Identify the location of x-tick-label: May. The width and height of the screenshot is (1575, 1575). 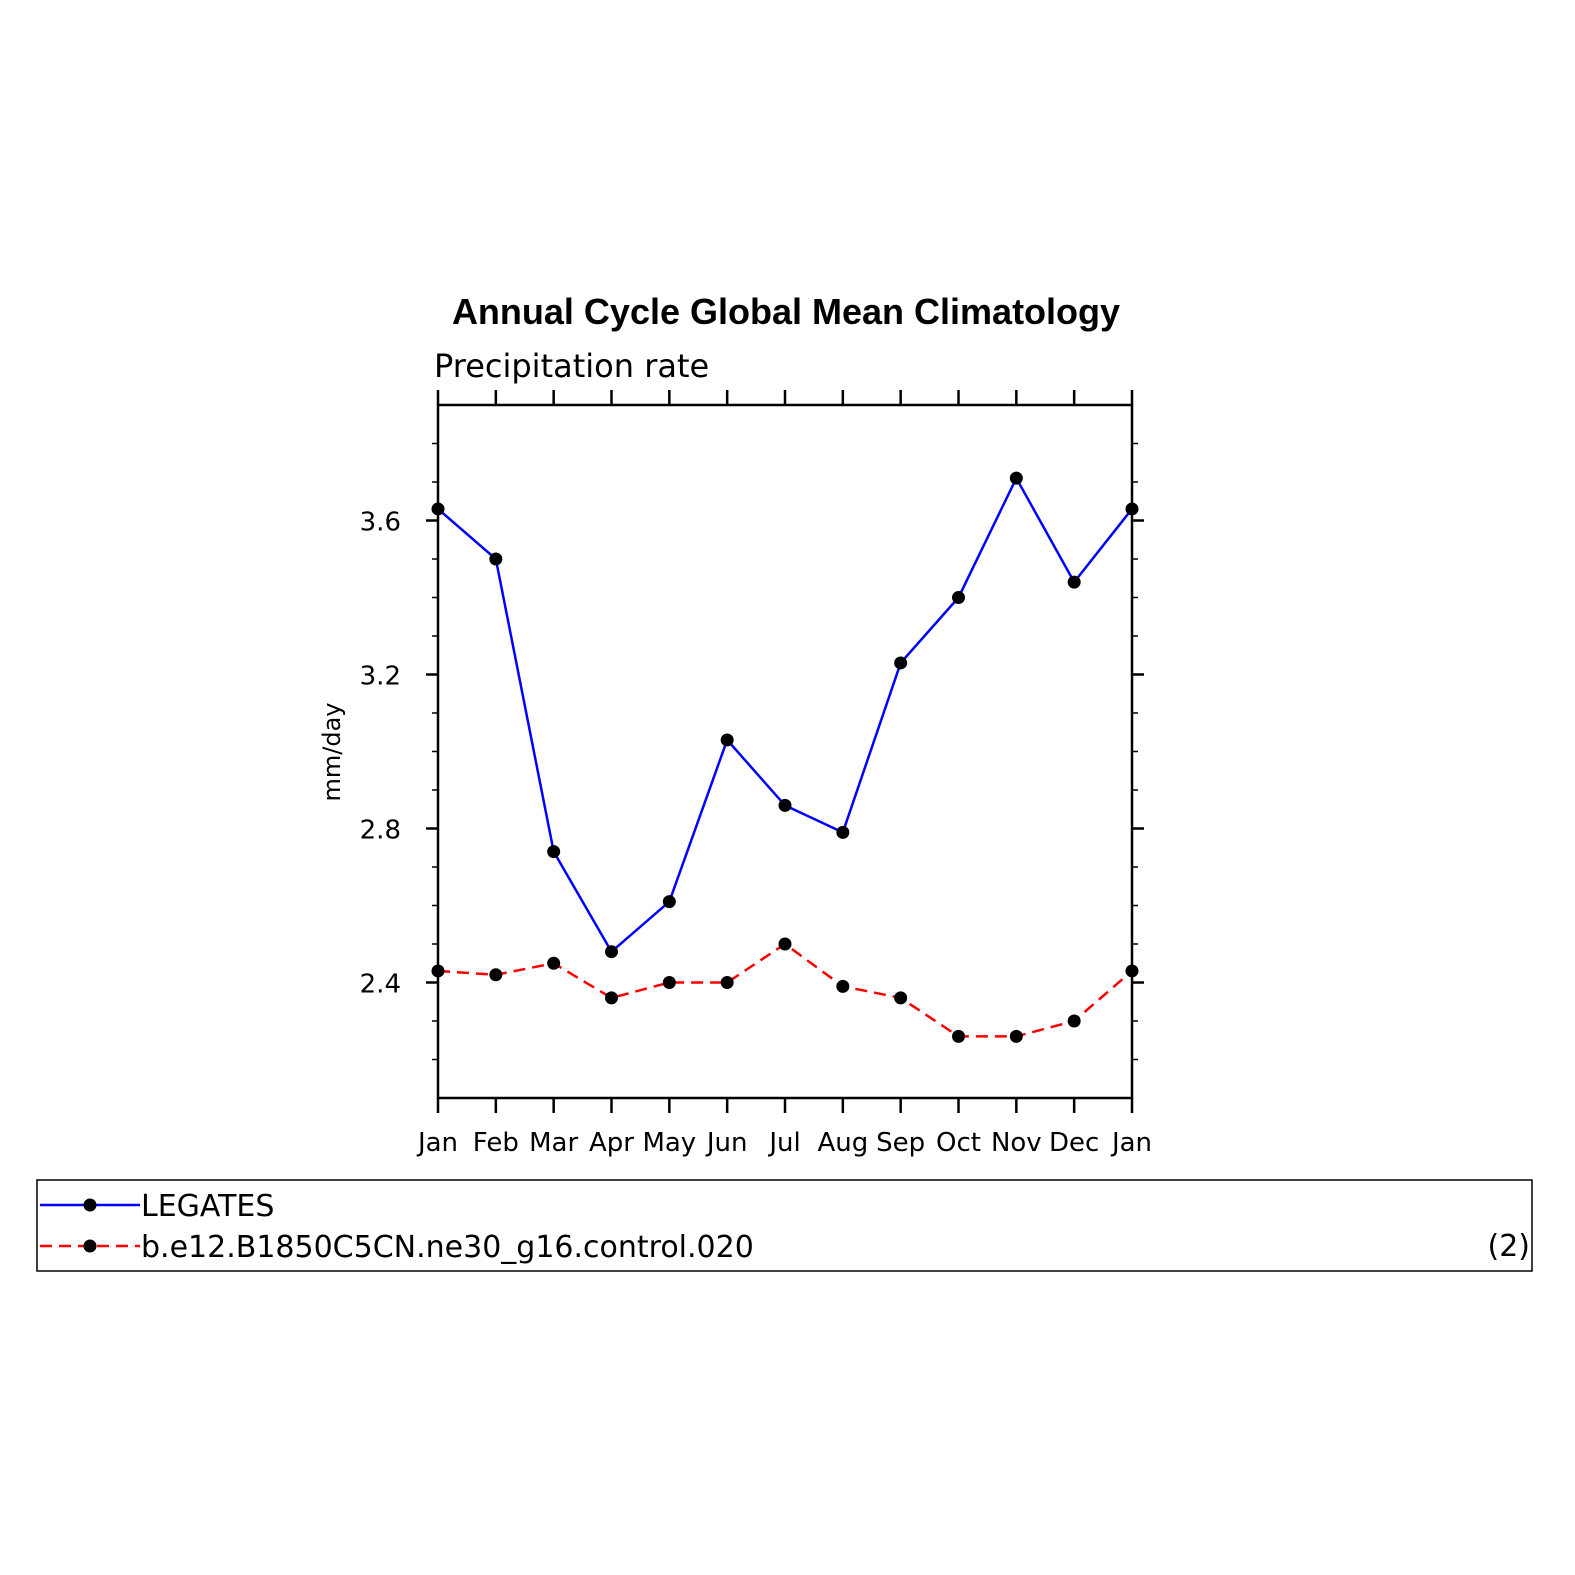
(669, 1143).